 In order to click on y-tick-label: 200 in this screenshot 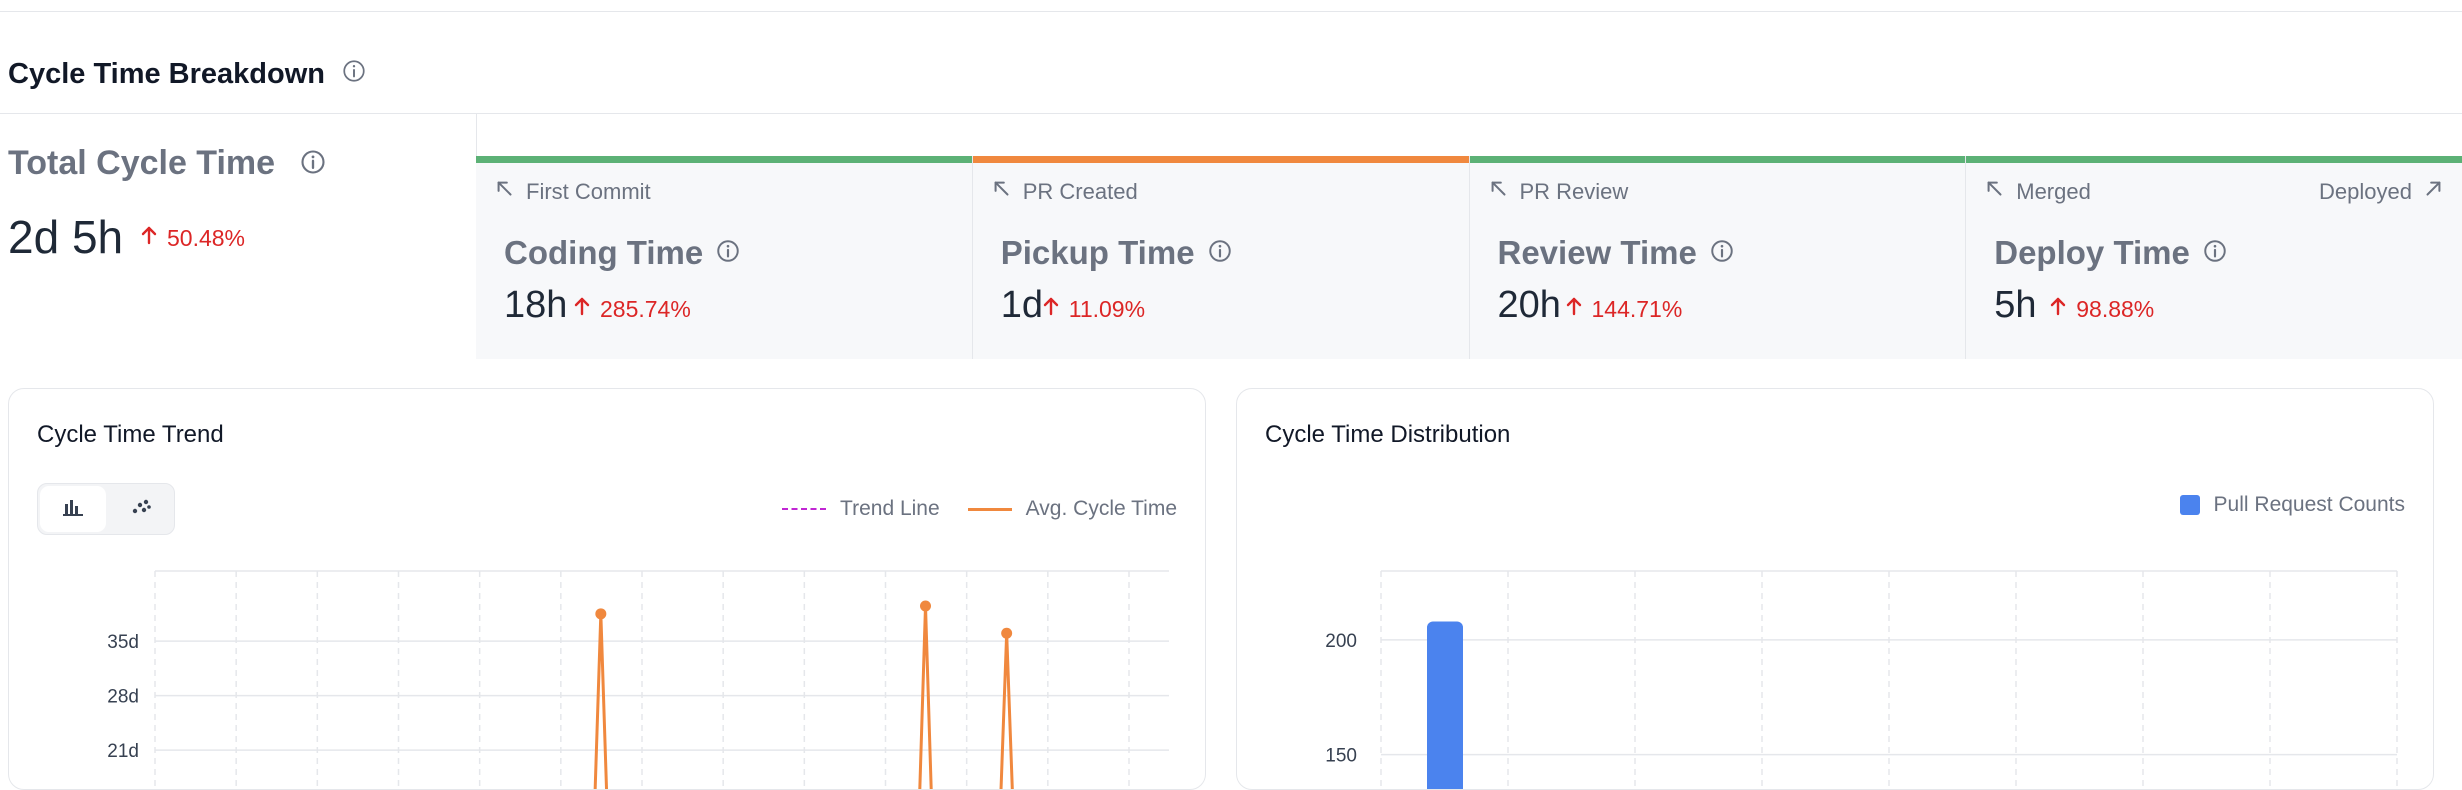, I will do `click(1341, 641)`.